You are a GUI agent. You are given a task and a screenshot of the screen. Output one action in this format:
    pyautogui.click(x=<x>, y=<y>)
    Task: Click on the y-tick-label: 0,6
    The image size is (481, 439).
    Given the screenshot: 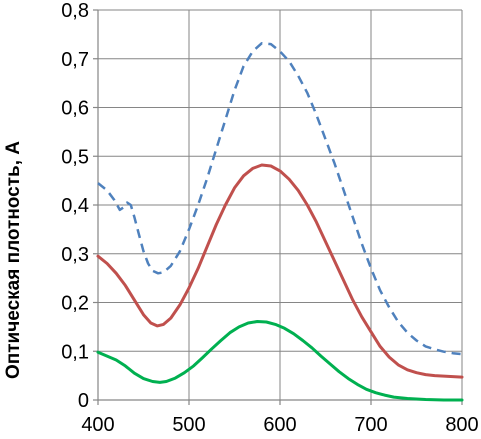 What is the action you would take?
    pyautogui.click(x=75, y=109)
    